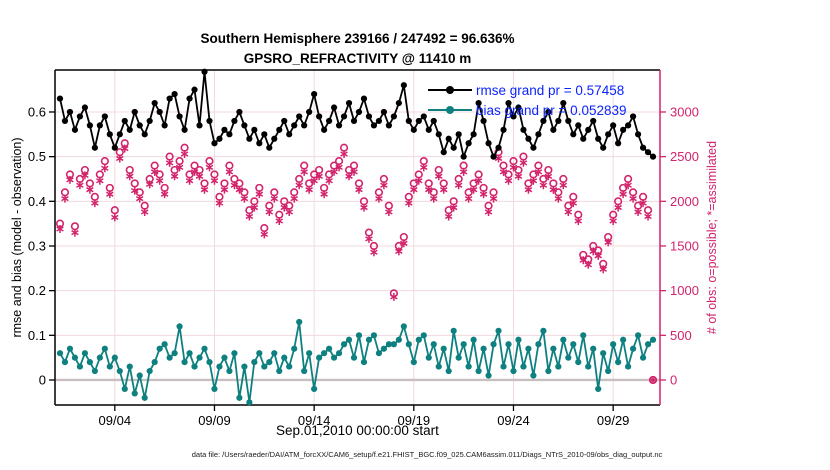  What do you see at coordinates (314, 420) in the screenshot?
I see `x-tick-label: 09/14` at bounding box center [314, 420].